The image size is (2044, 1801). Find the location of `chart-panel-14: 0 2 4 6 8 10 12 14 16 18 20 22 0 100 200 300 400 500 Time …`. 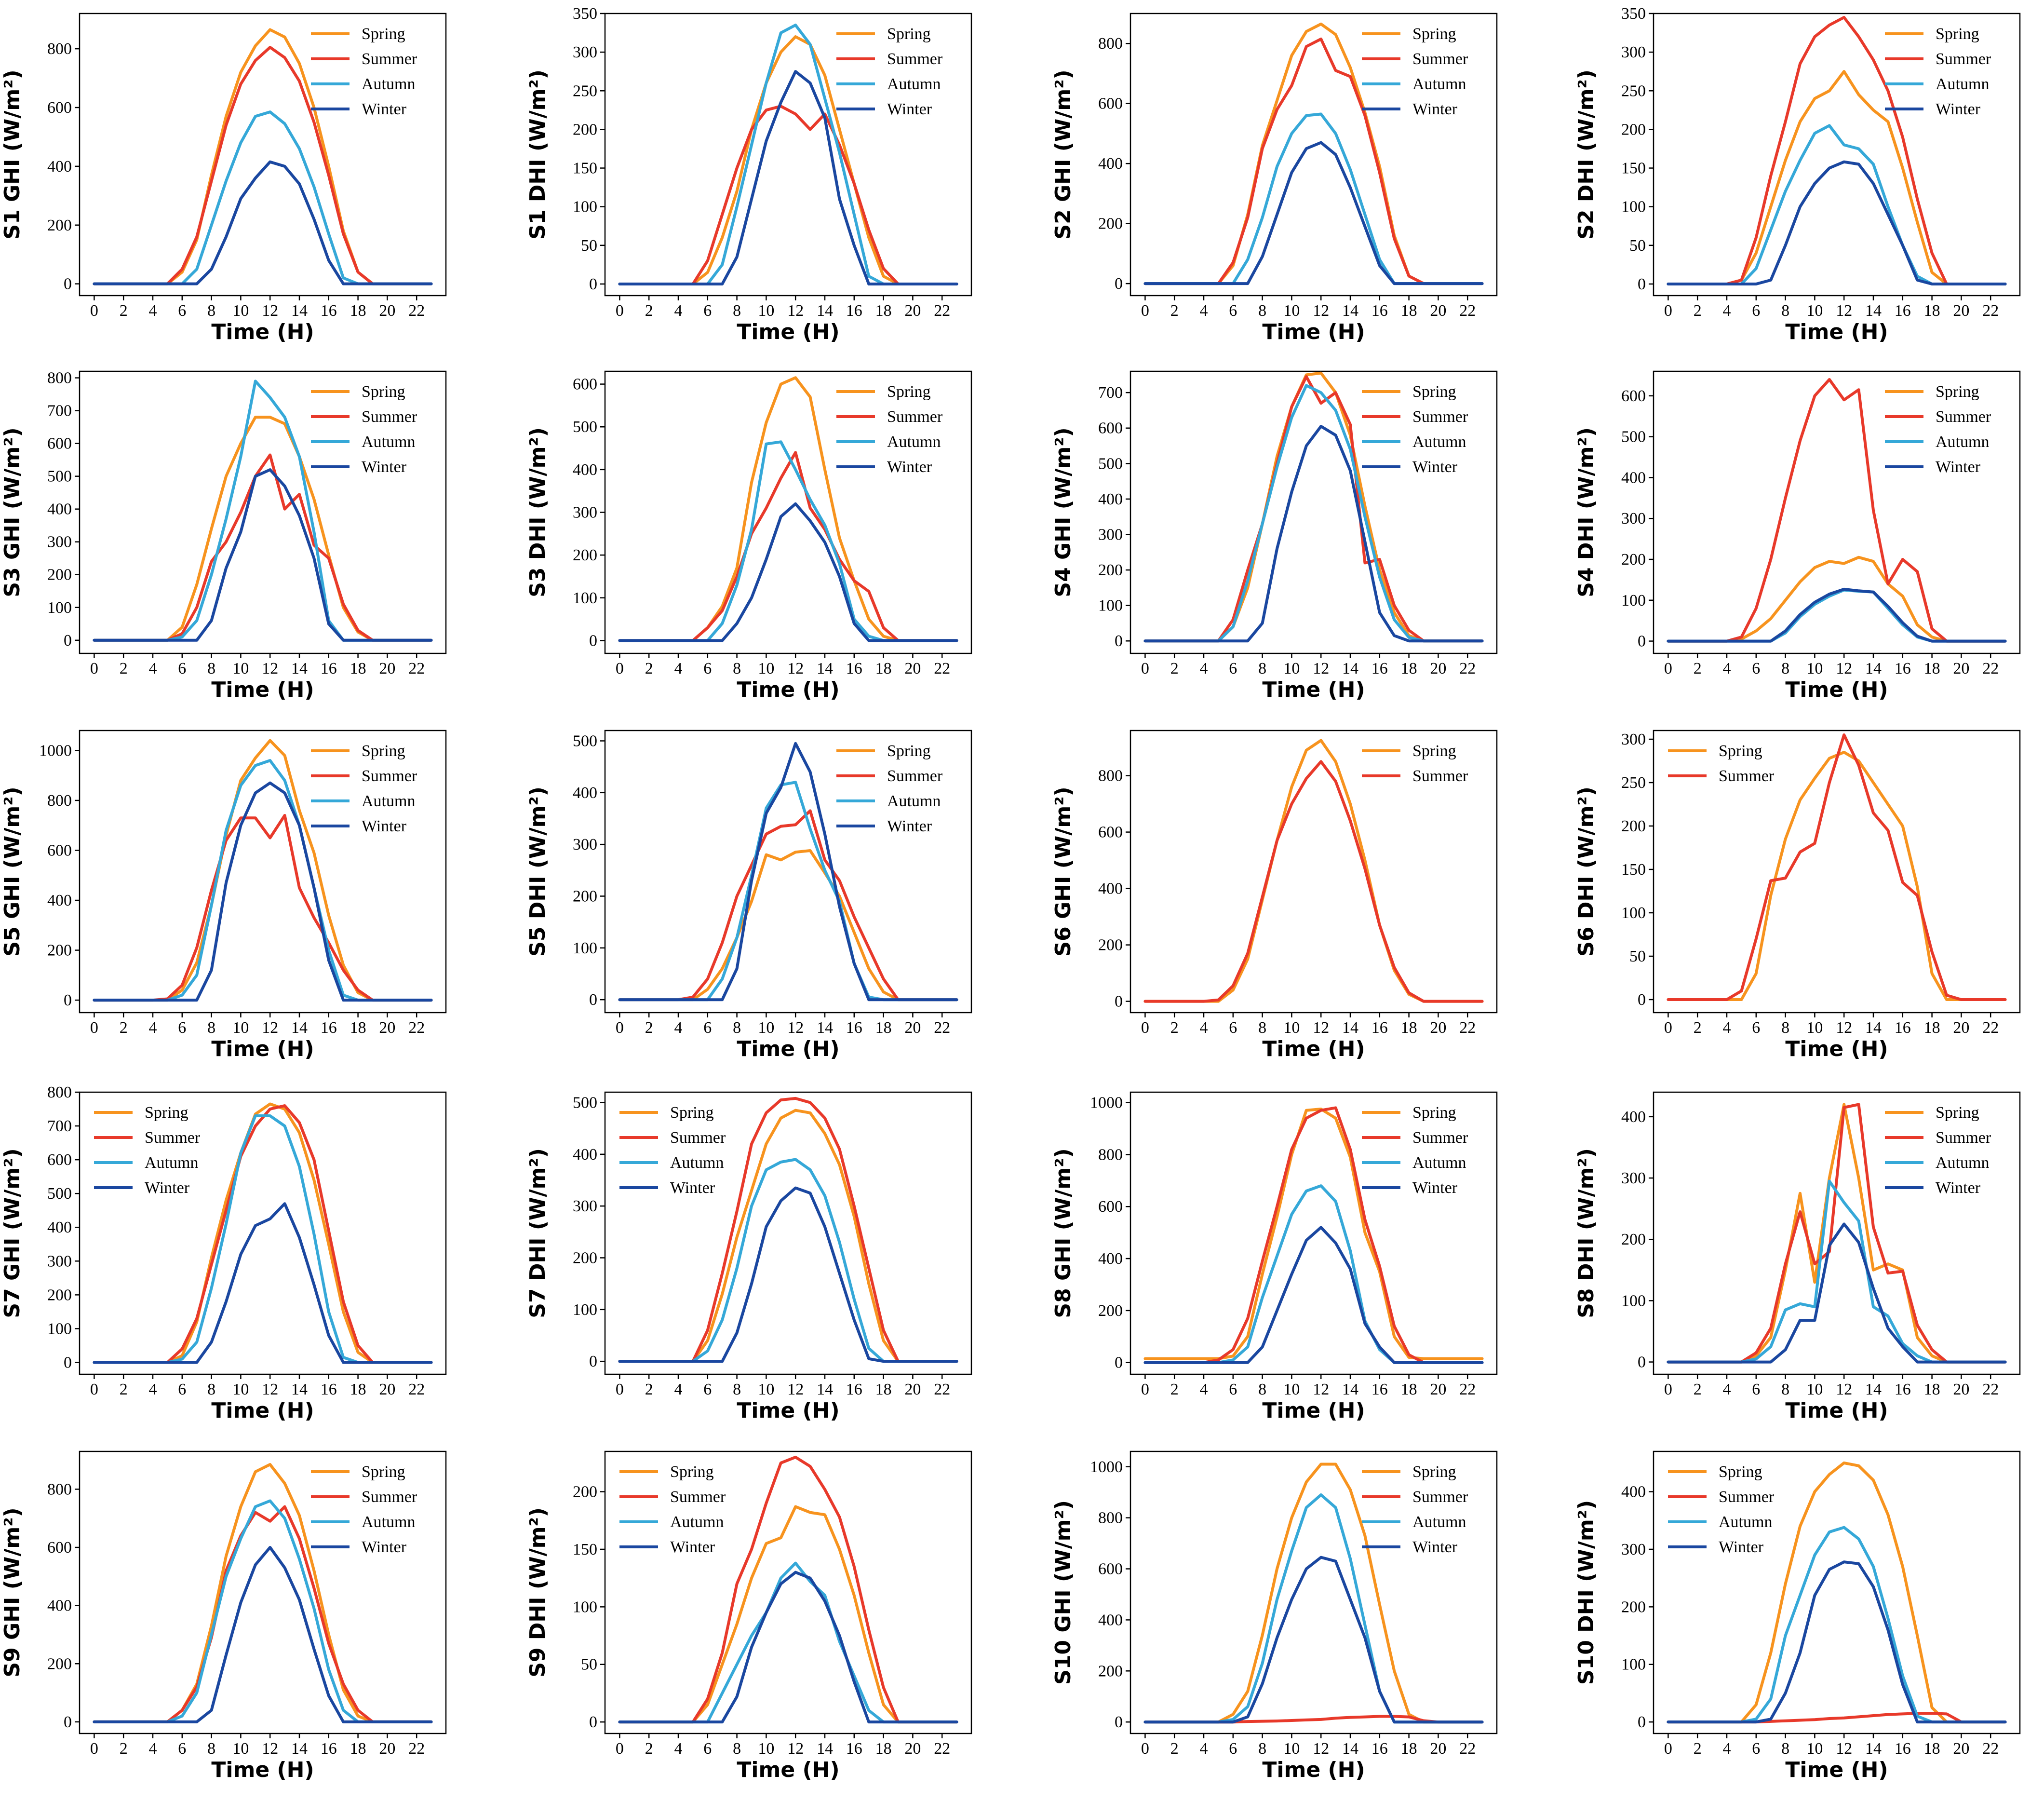

chart-panel-14: 0 2 4 6 8 10 12 14 16 18 20 22 0 100 200 300 400 500 Time … is located at coordinates (749, 1257).